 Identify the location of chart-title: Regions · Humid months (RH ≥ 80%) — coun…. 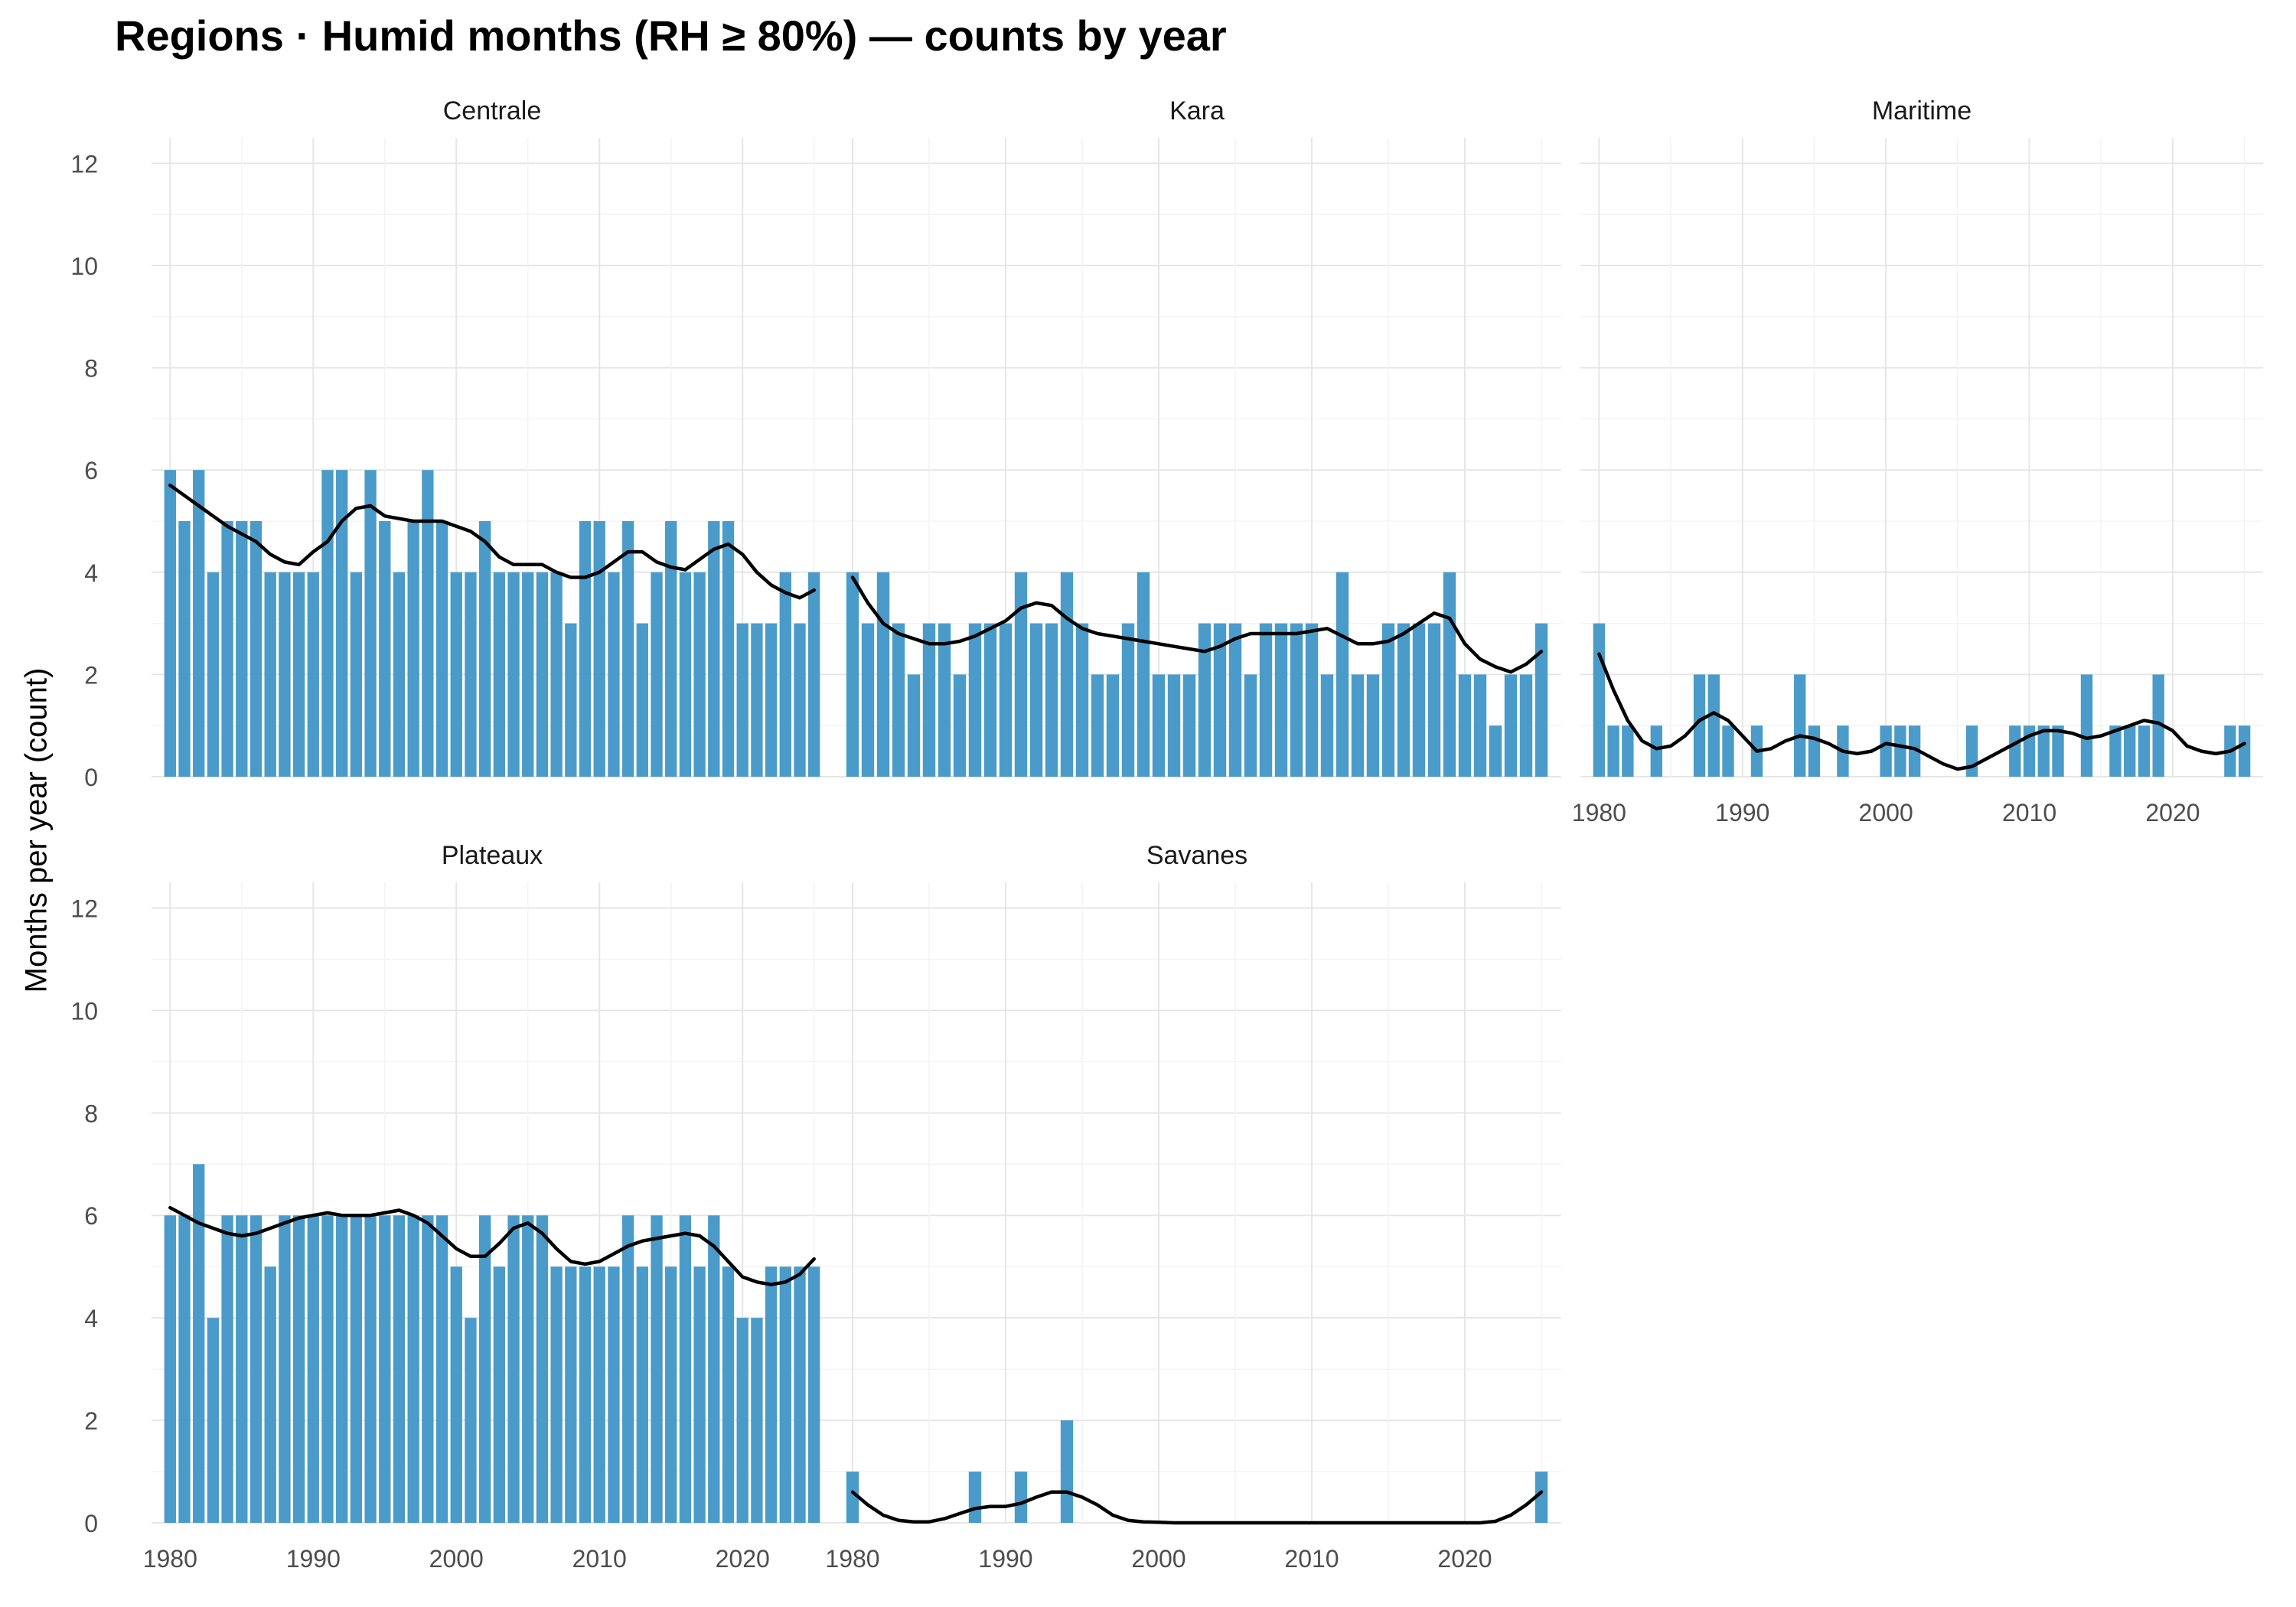
(671, 35).